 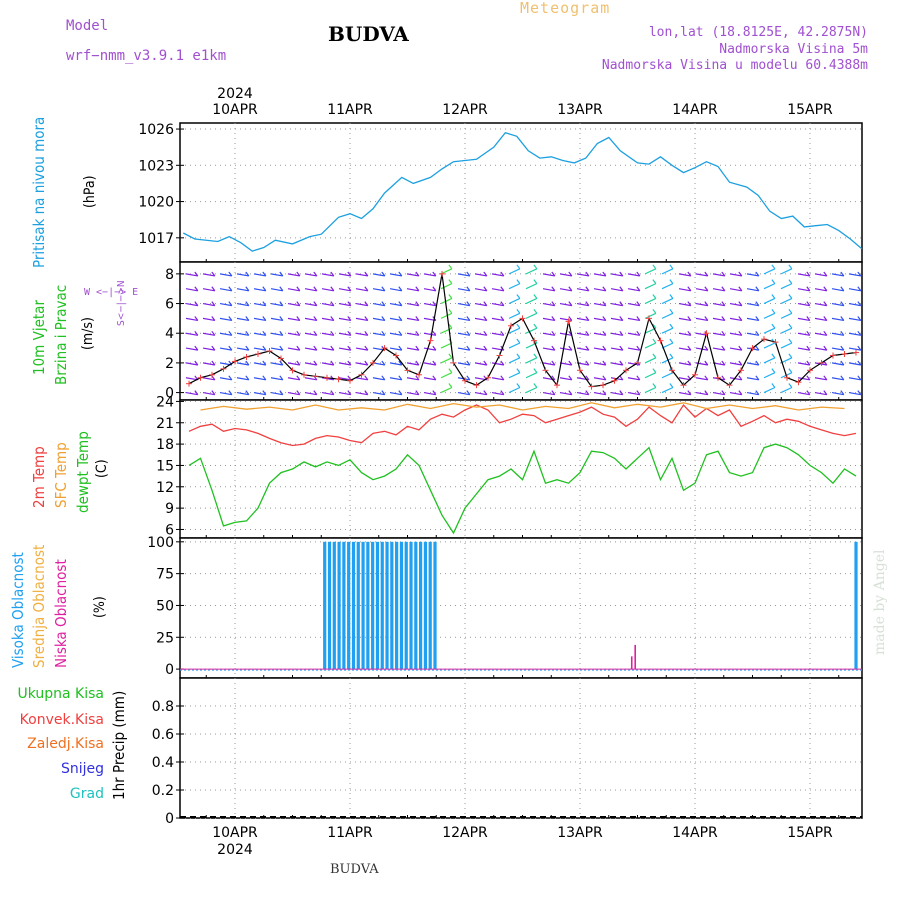 What do you see at coordinates (521, 469) in the screenshot?
I see `panel-frame-temperature` at bounding box center [521, 469].